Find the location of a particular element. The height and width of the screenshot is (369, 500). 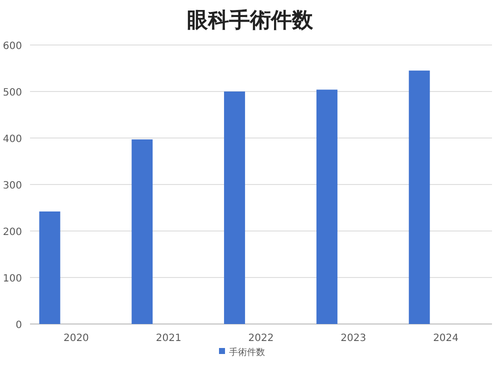

y-tick-label: 400 is located at coordinates (12, 139).